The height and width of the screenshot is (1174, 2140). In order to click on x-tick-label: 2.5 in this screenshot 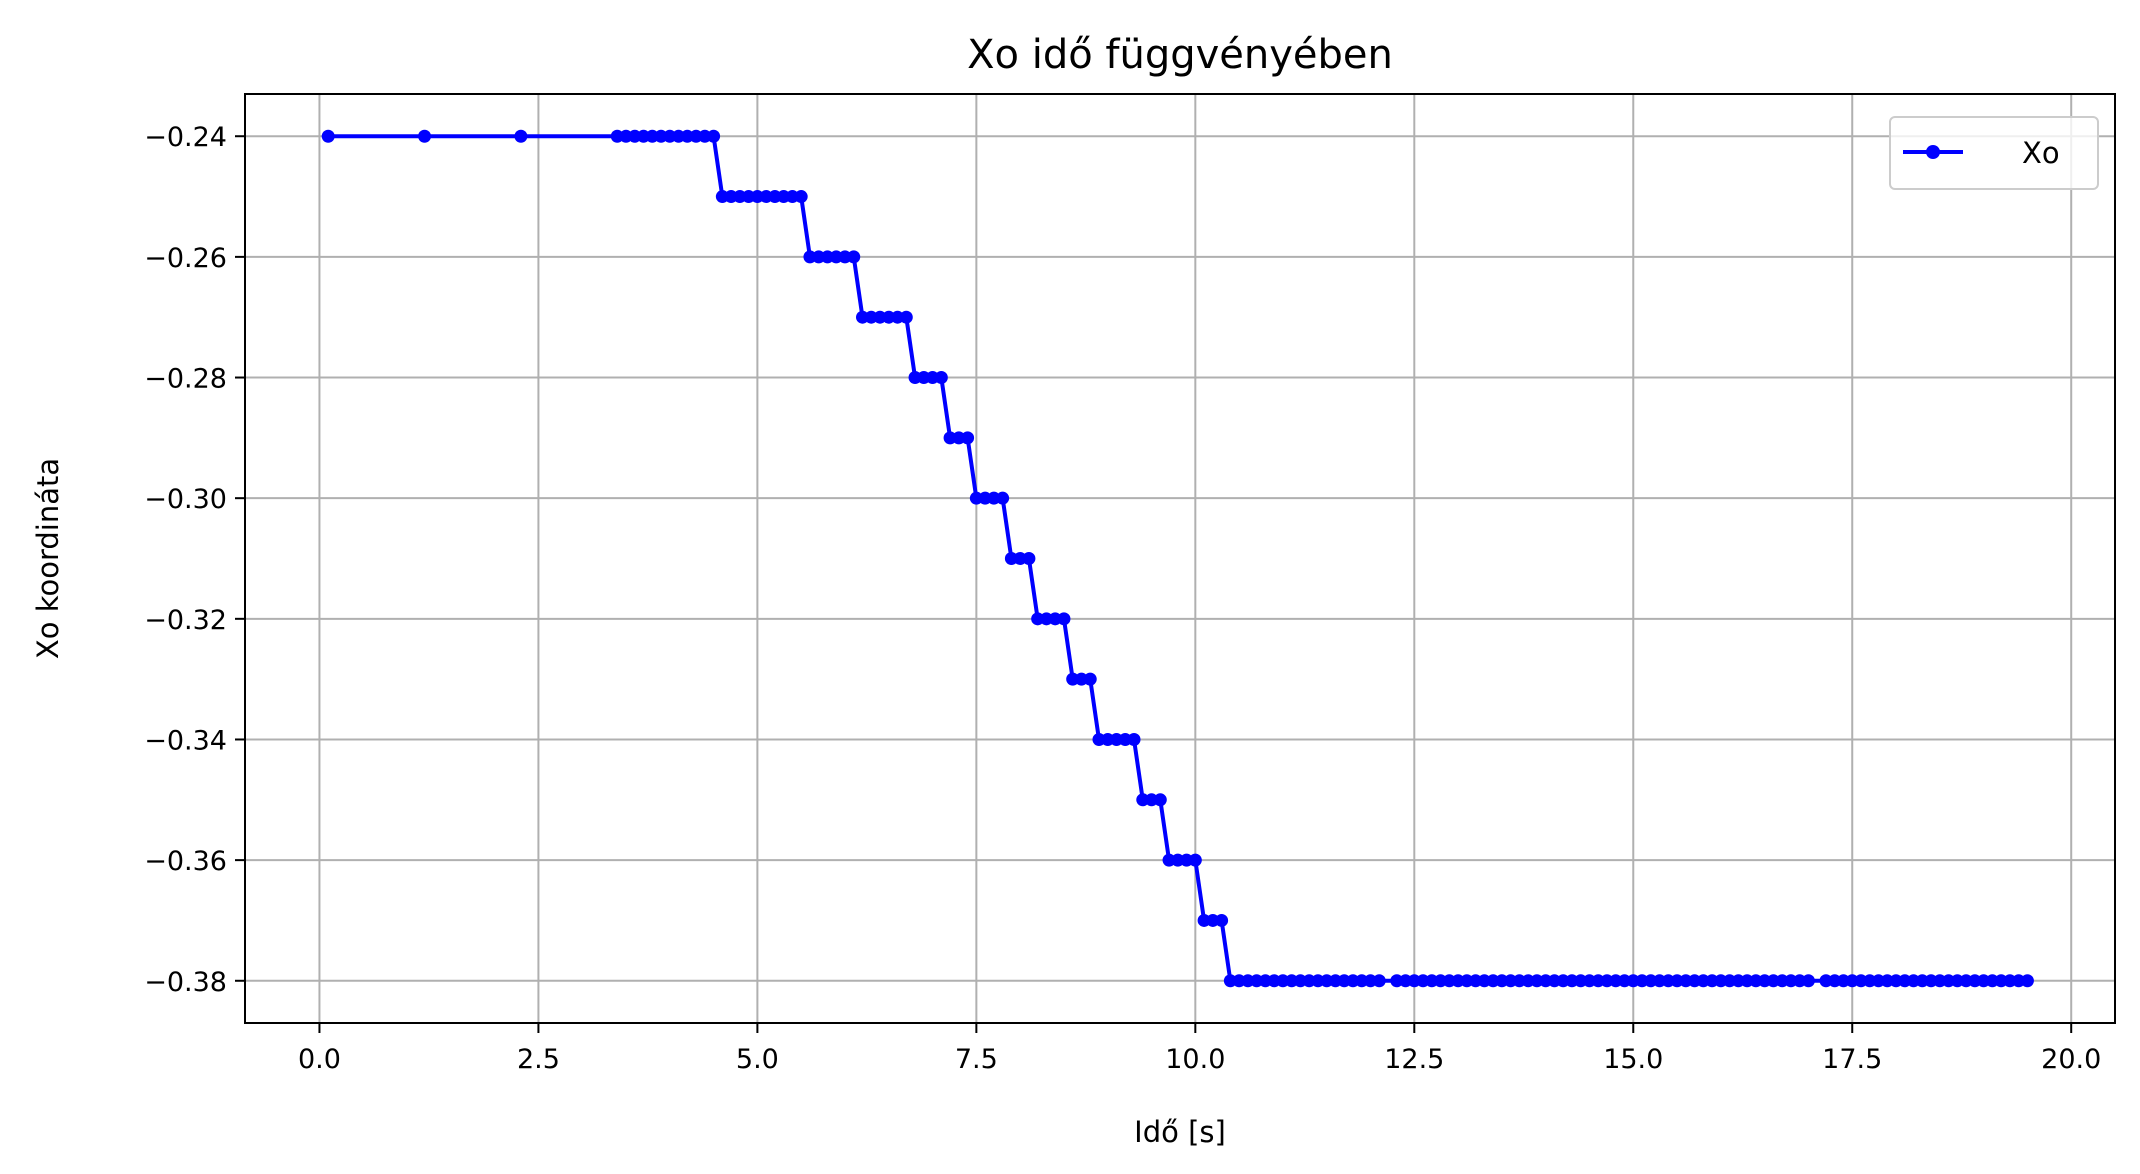, I will do `click(538, 1059)`.